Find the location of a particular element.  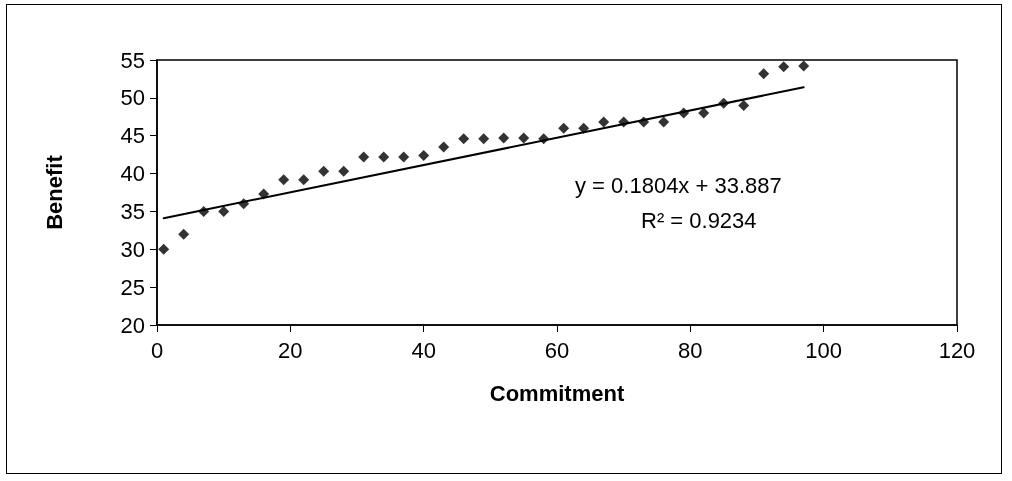

y-tick-label: 25 is located at coordinates (132, 287).